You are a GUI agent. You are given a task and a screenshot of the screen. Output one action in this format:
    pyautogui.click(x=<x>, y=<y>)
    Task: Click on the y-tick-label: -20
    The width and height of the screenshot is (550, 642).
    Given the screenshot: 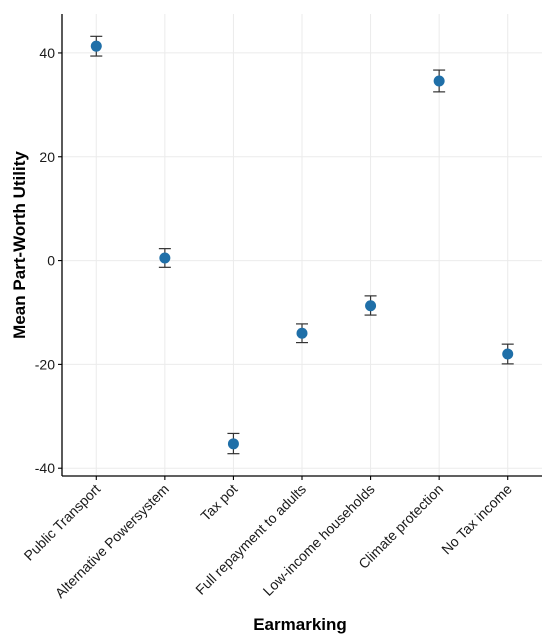 What is the action you would take?
    pyautogui.click(x=45, y=364)
    